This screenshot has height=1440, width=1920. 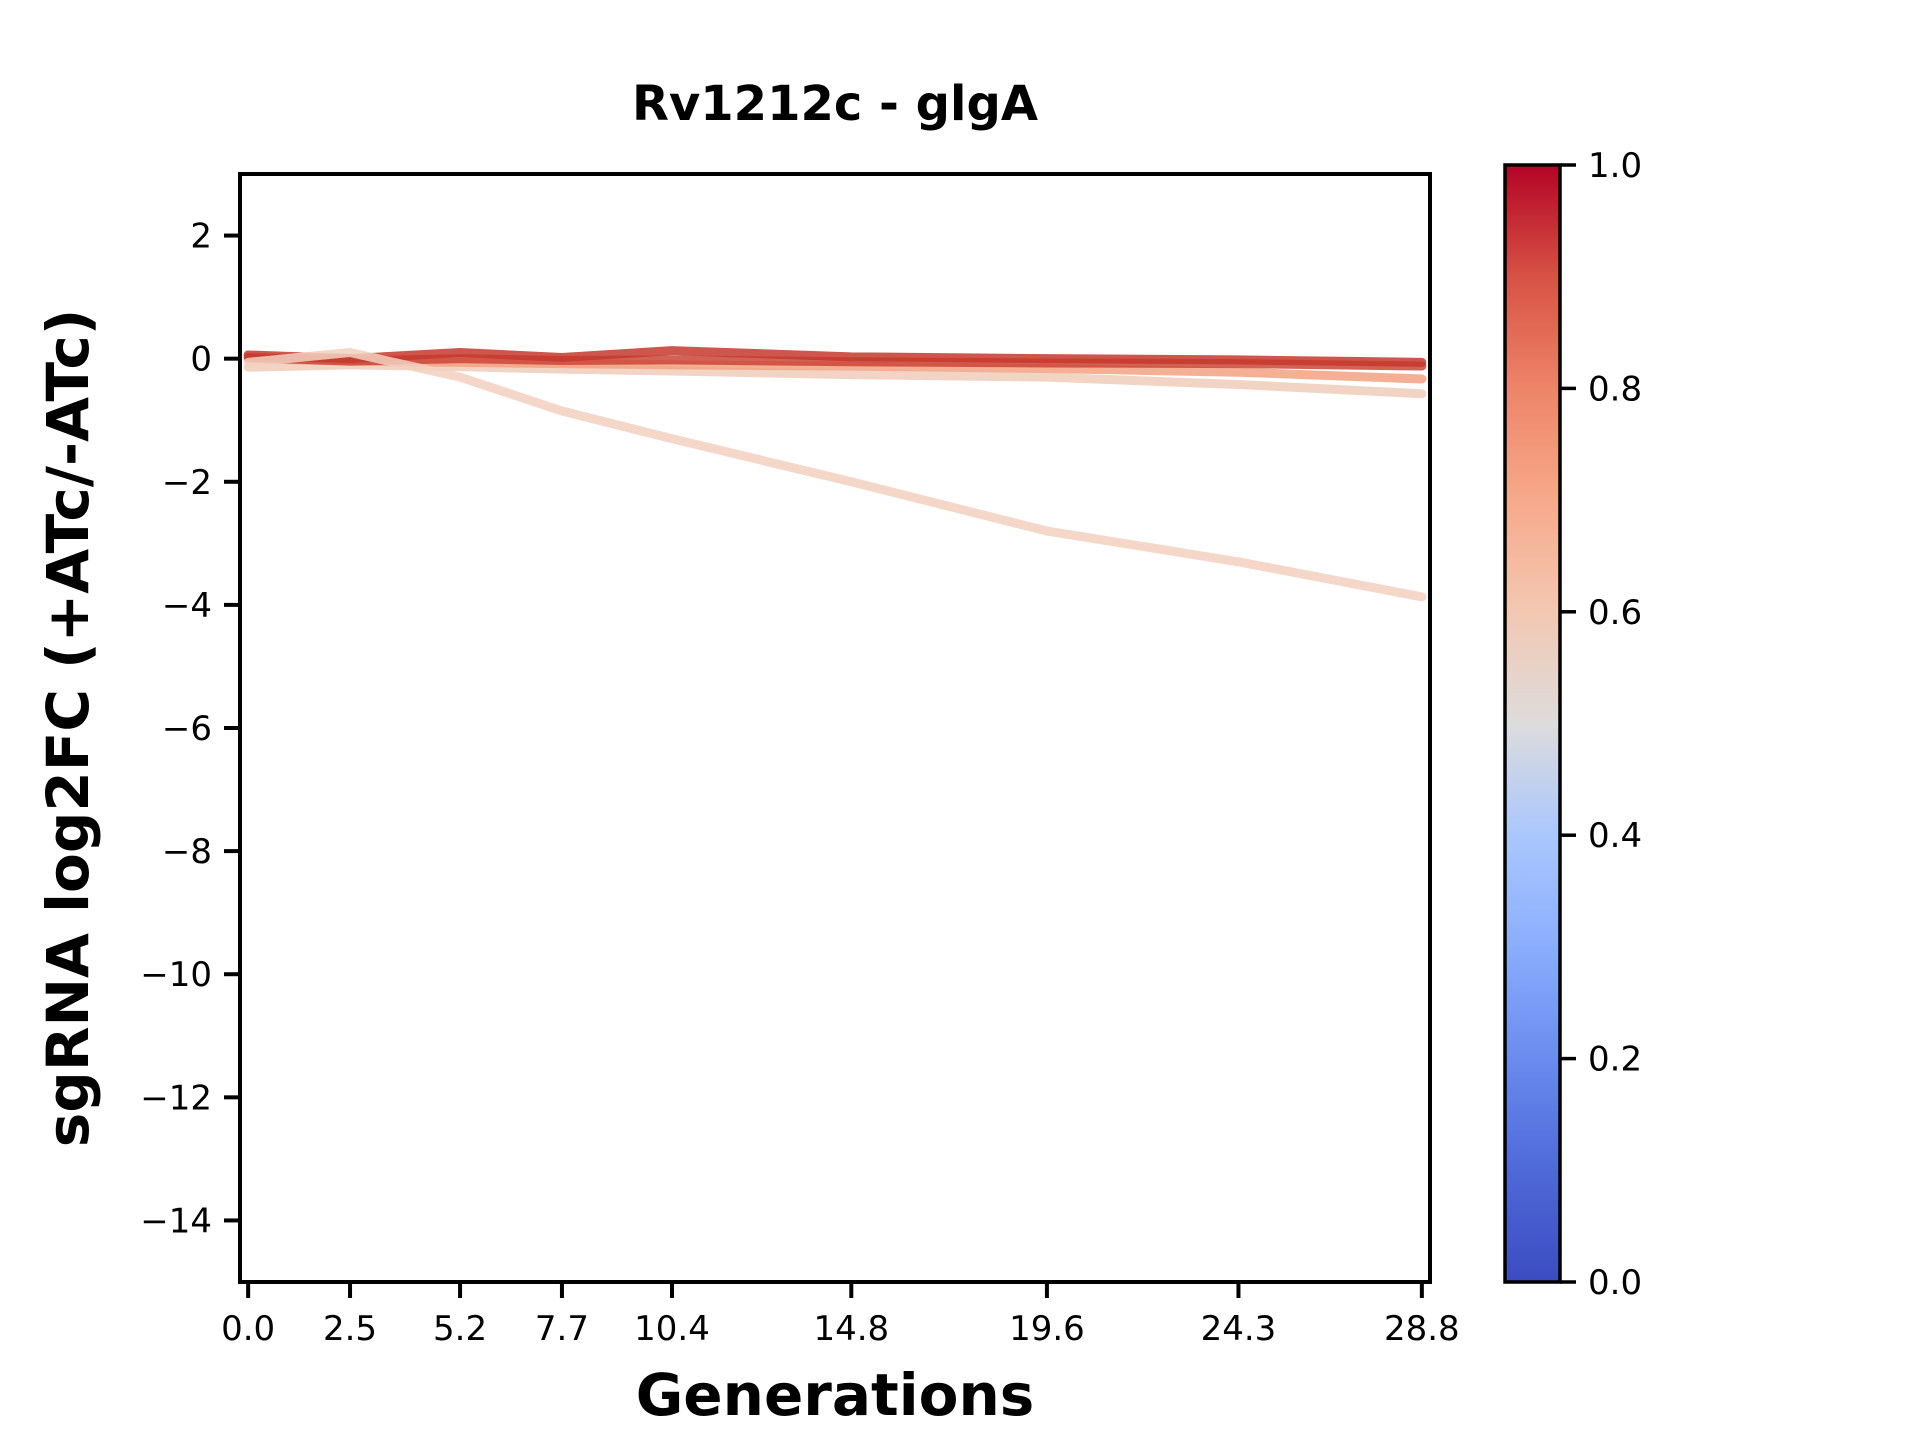 What do you see at coordinates (176, 975) in the screenshot?
I see `y-tick-label: −10` at bounding box center [176, 975].